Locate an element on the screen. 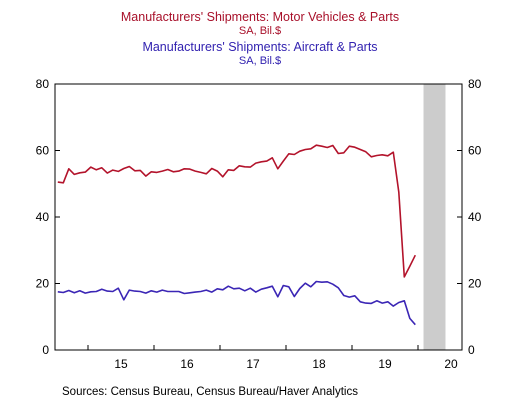 This screenshot has width=520, height=405. y-tick-label-right: 60 is located at coordinates (475, 151).